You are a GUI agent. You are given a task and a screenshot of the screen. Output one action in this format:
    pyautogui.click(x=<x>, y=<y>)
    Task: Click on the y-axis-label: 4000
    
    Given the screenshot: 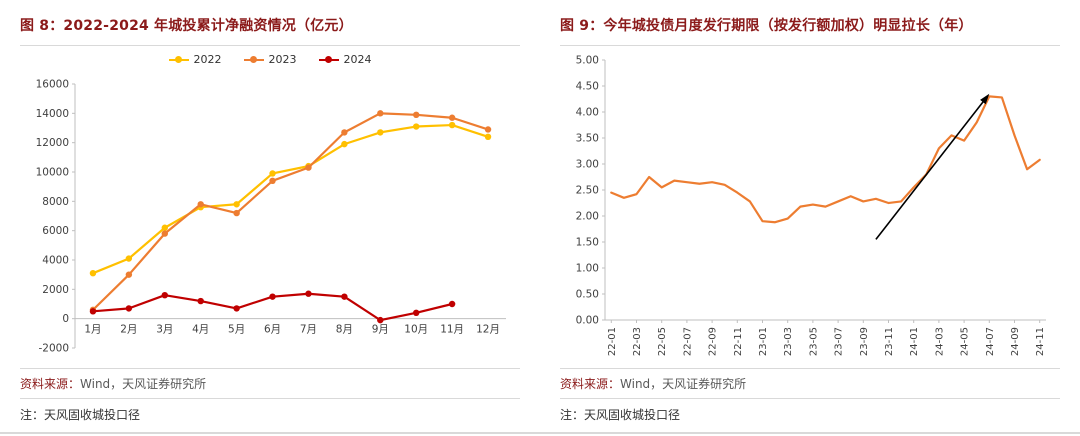 What is the action you would take?
    pyautogui.click(x=55, y=261)
    